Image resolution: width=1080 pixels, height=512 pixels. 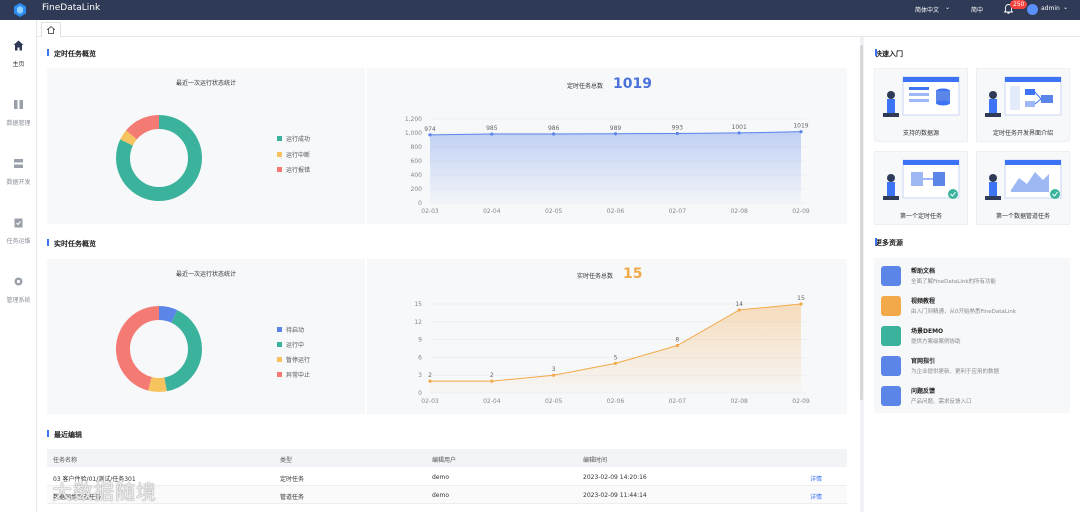 What do you see at coordinates (920, 133) in the screenshot?
I see `quick-card-label: 支持的数据源` at bounding box center [920, 133].